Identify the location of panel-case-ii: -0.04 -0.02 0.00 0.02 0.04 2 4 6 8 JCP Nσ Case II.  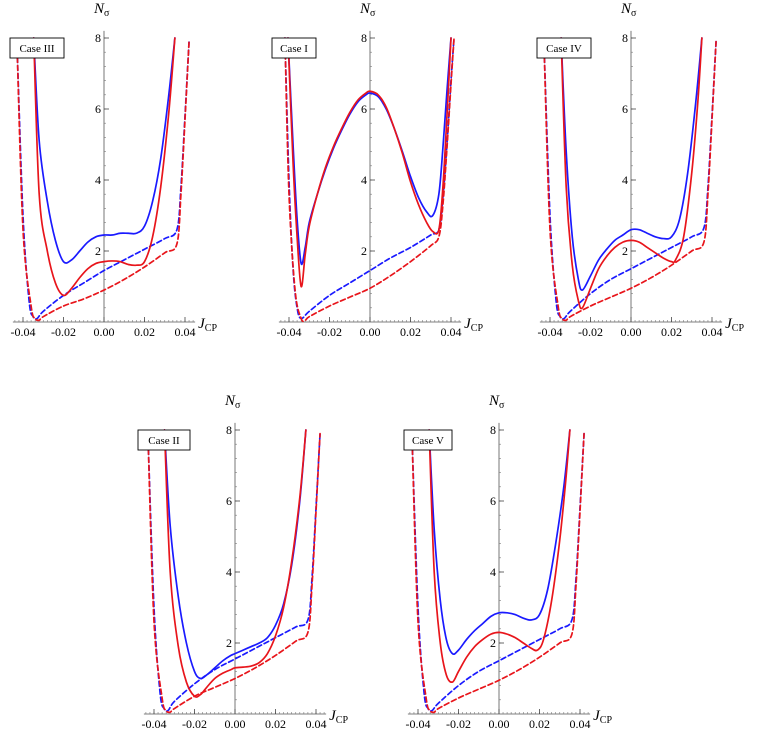
(242, 562).